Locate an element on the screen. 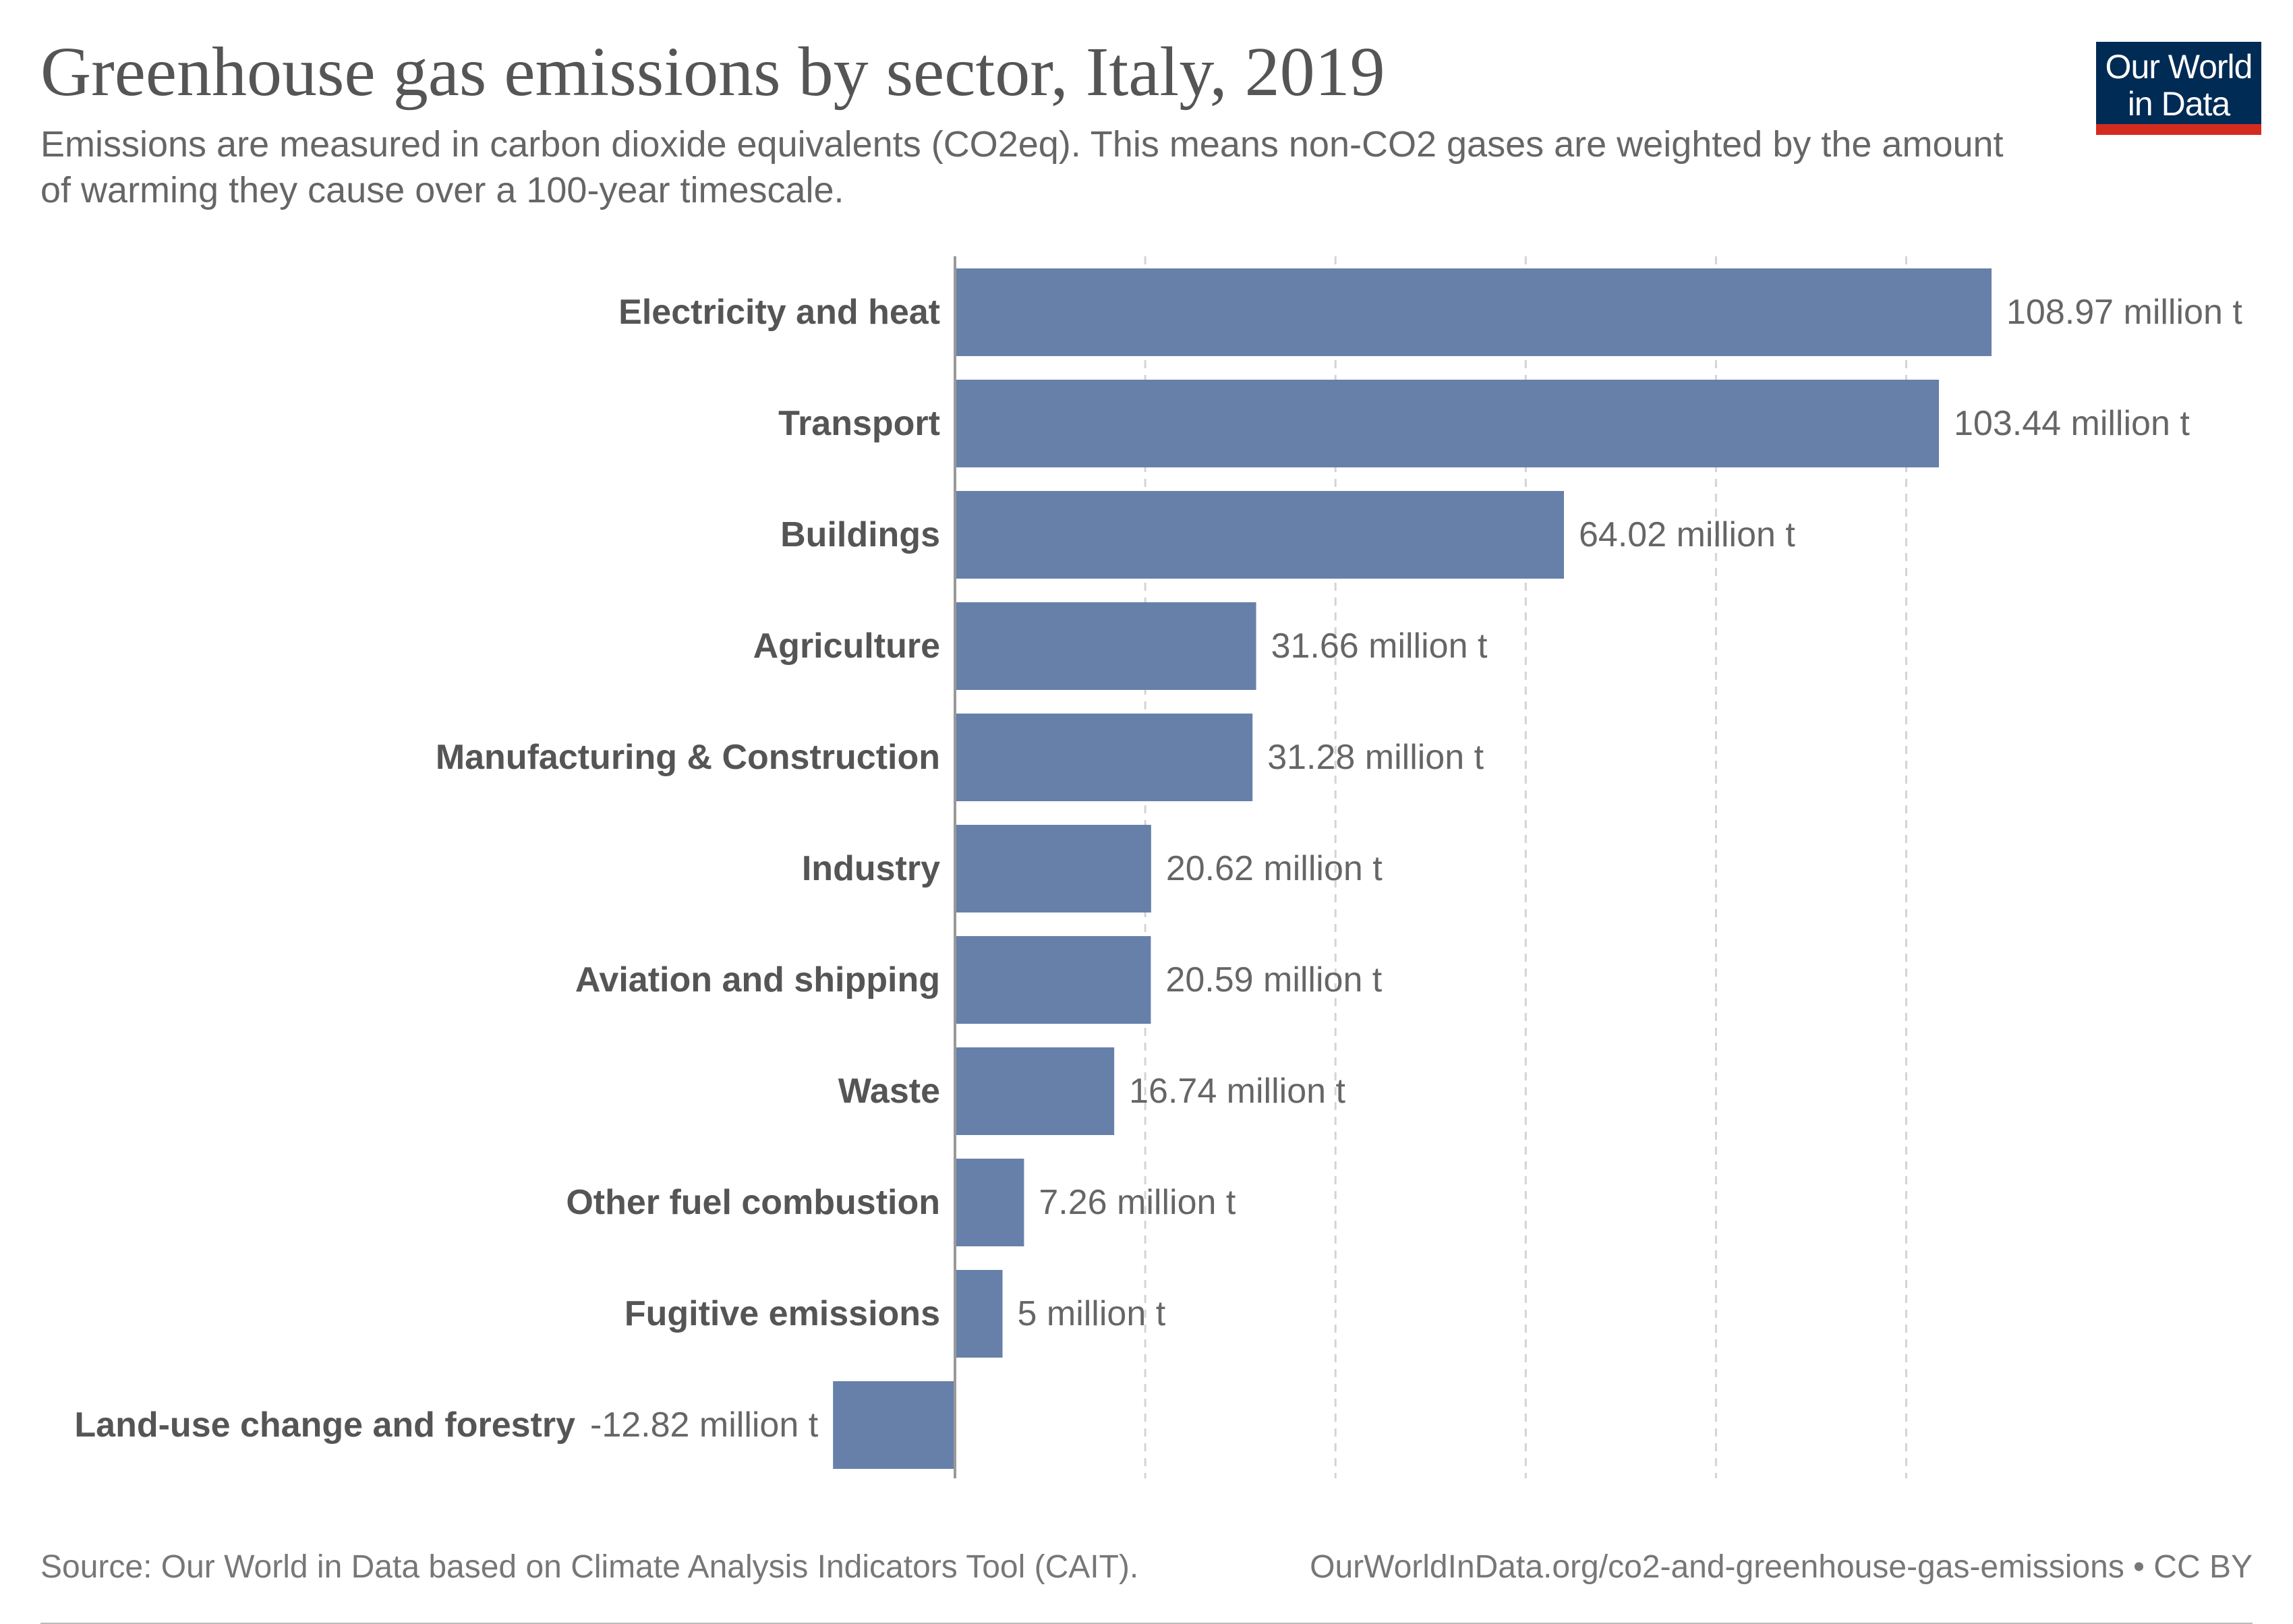  value-label-3: 31.66 million t is located at coordinates (1379, 646).